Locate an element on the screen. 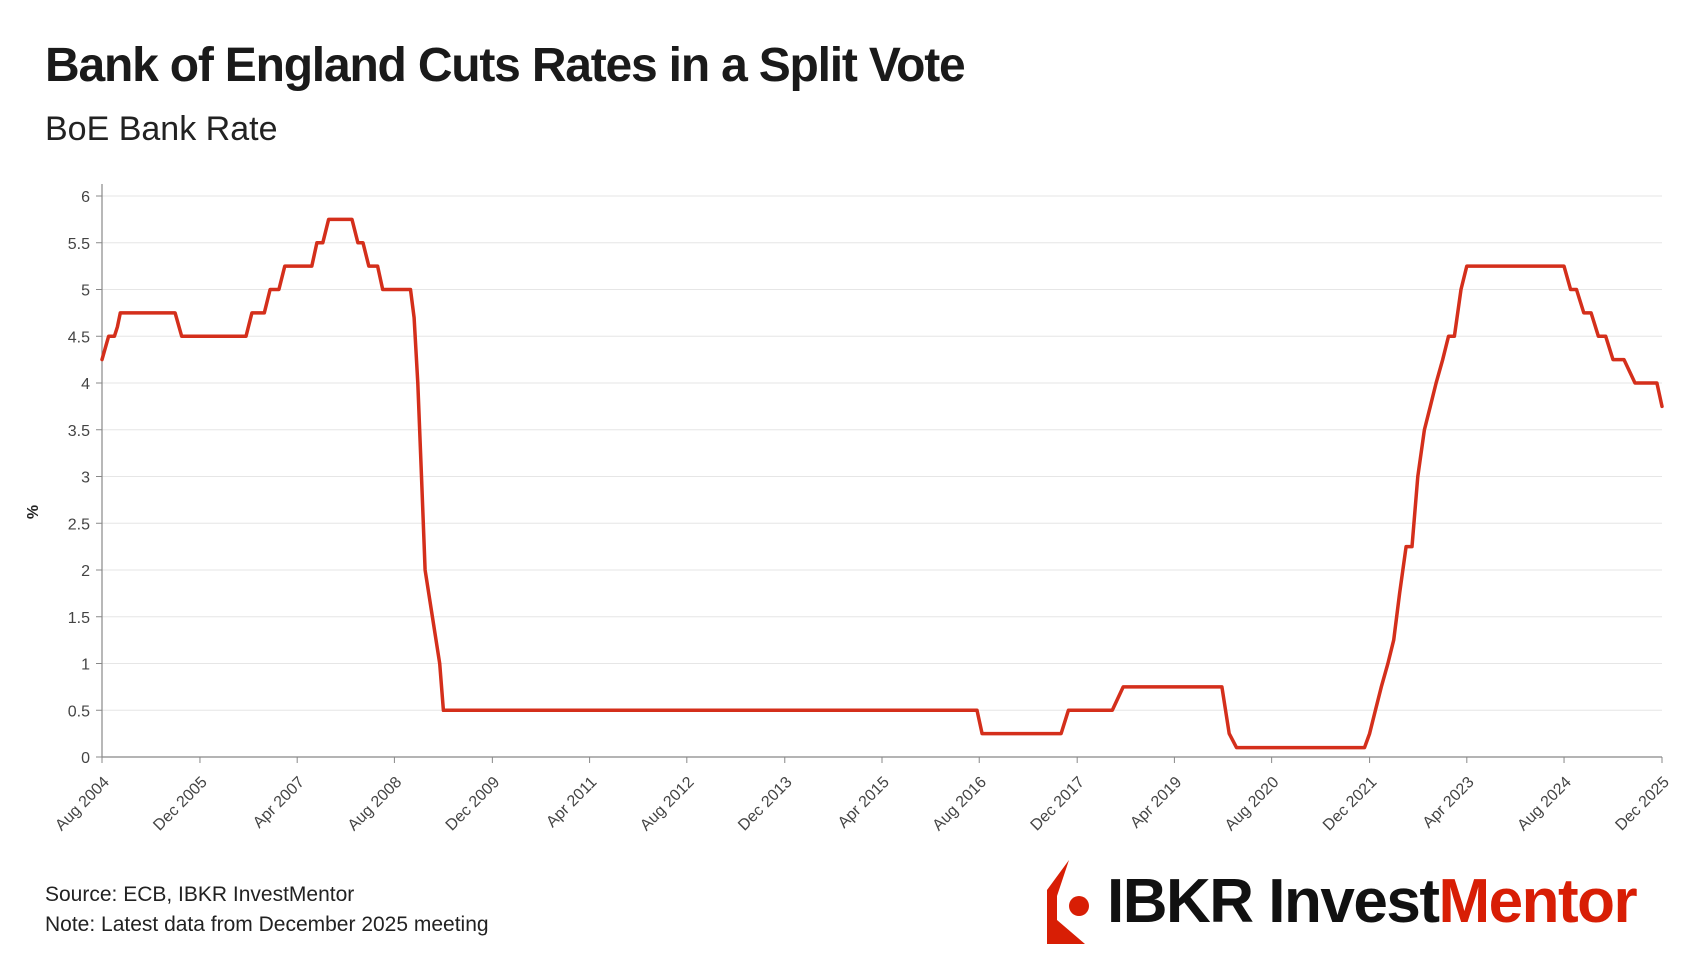  y-tick-label: 3 is located at coordinates (85, 478).